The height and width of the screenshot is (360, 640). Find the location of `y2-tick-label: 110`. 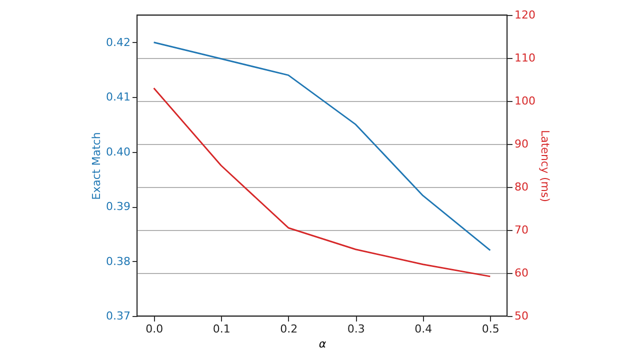

y2-tick-label: 110 is located at coordinates (525, 58).